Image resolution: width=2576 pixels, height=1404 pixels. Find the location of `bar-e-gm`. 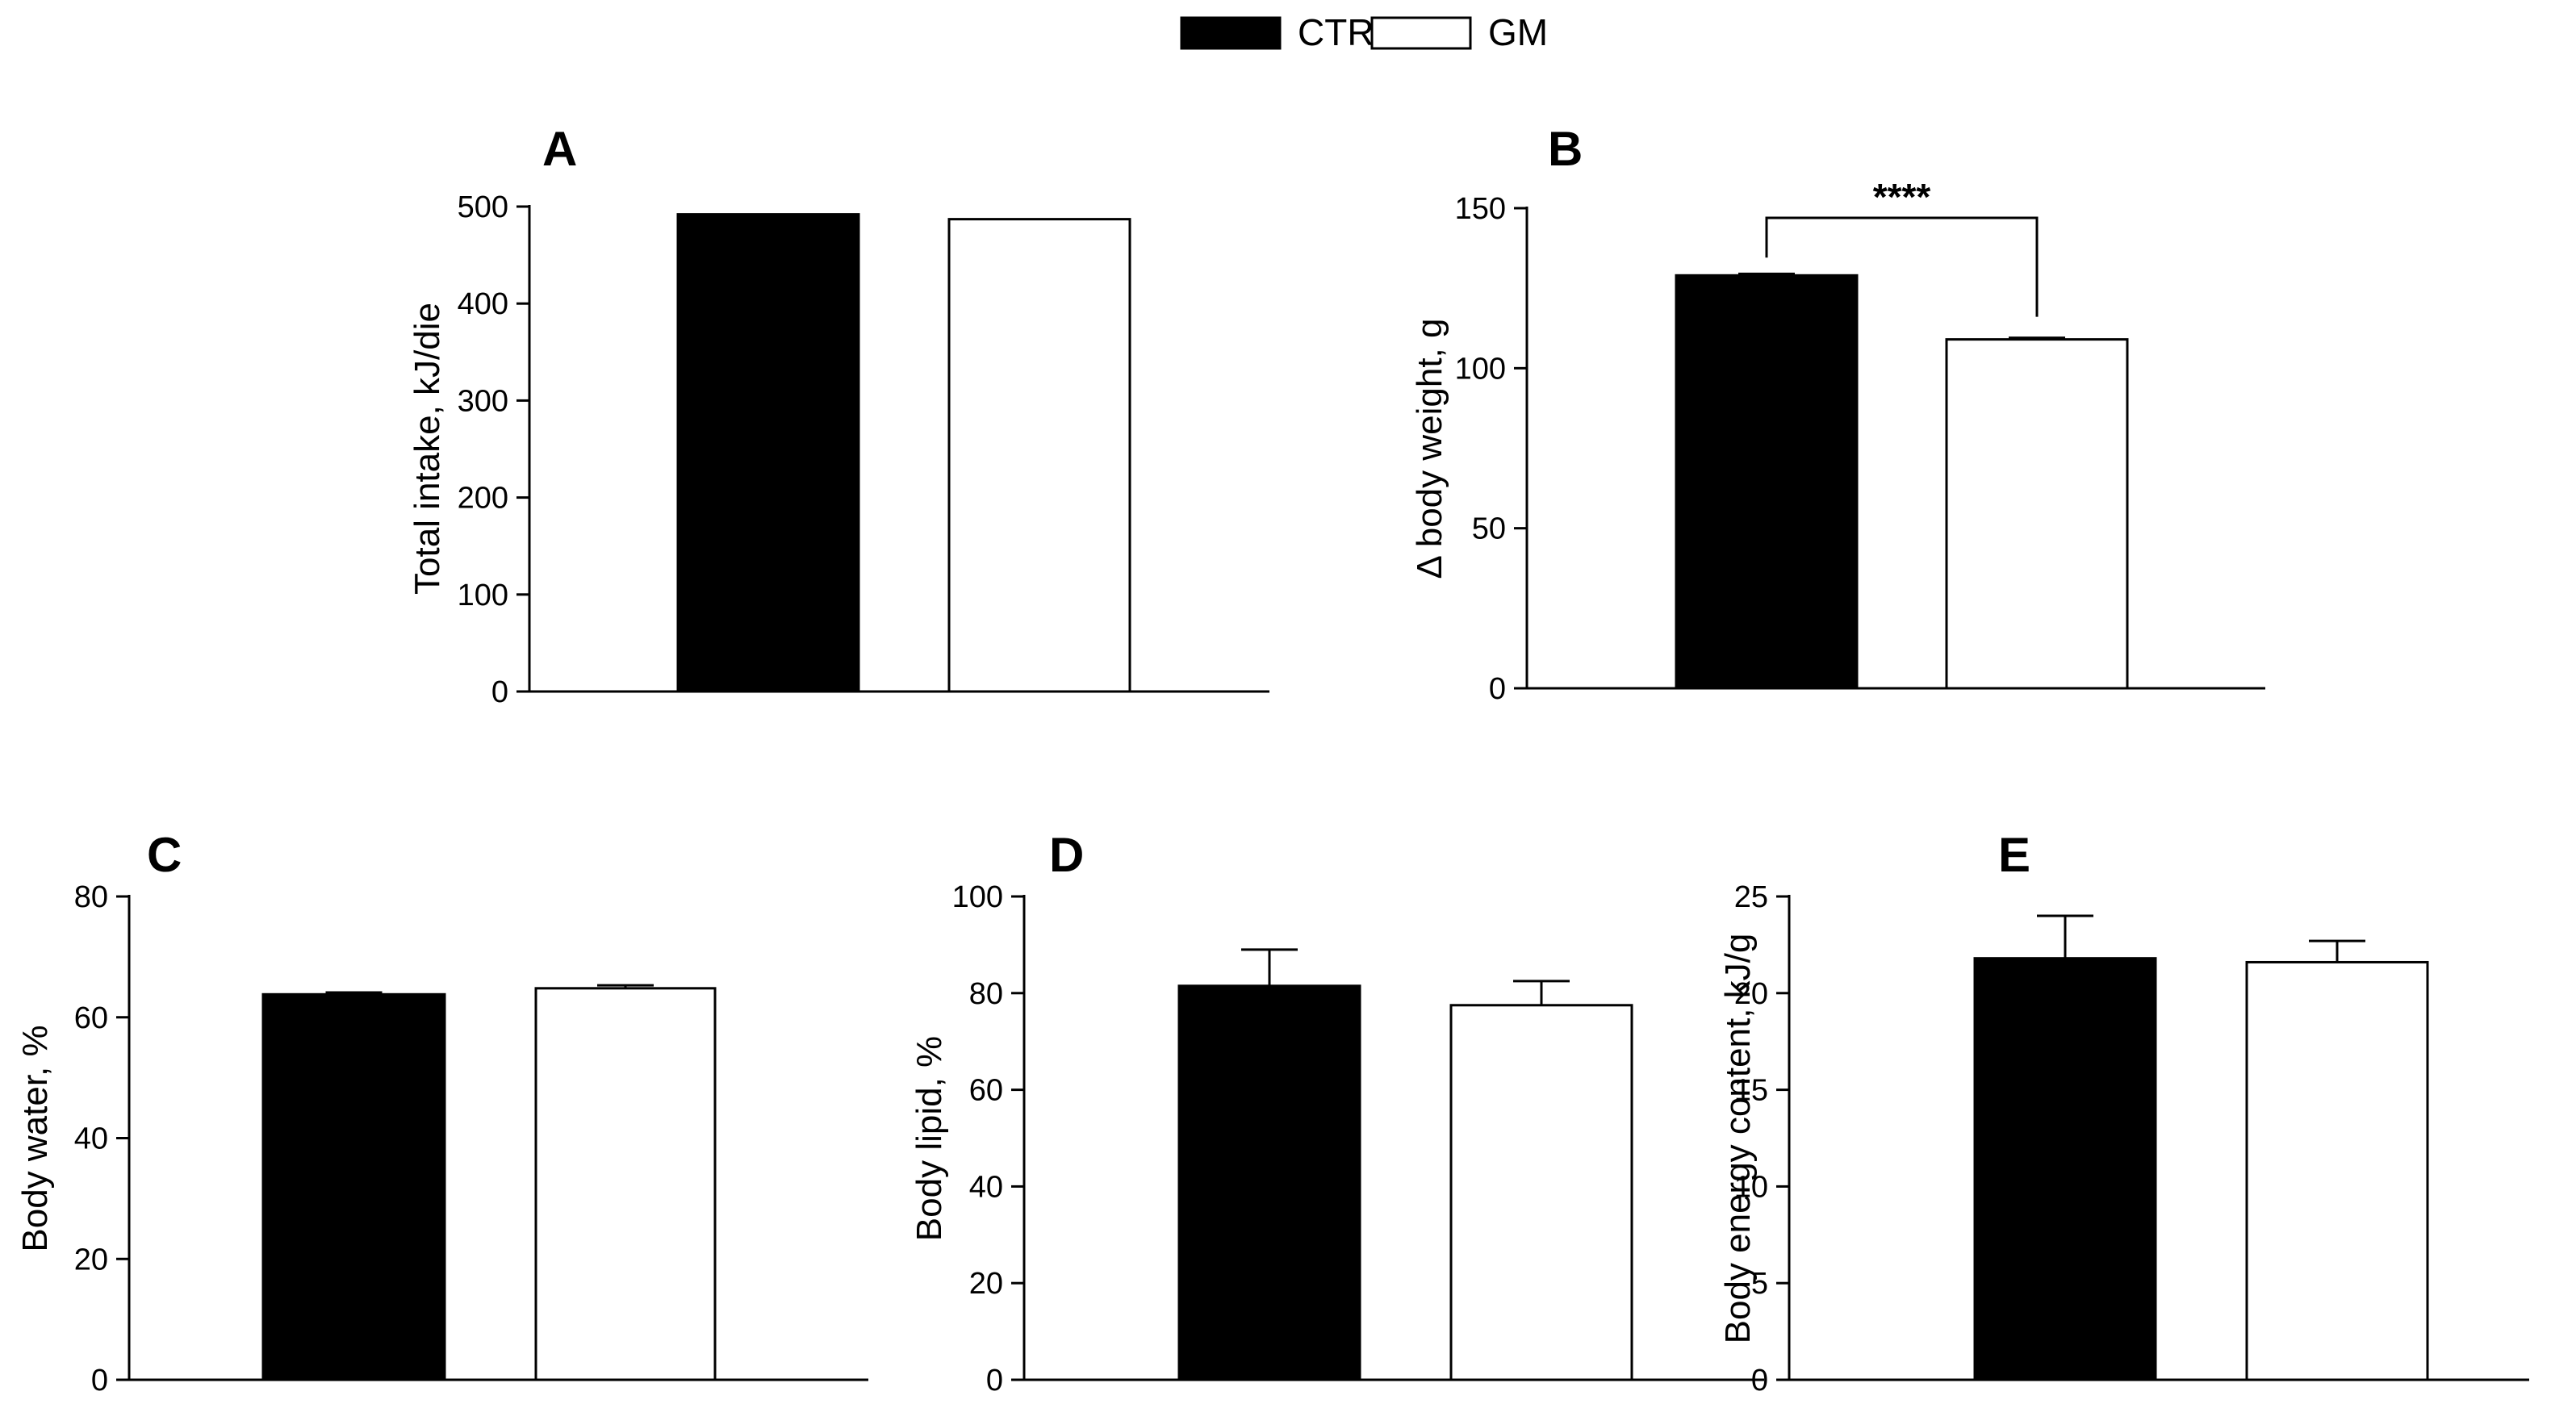

bar-e-gm is located at coordinates (2337, 1170).